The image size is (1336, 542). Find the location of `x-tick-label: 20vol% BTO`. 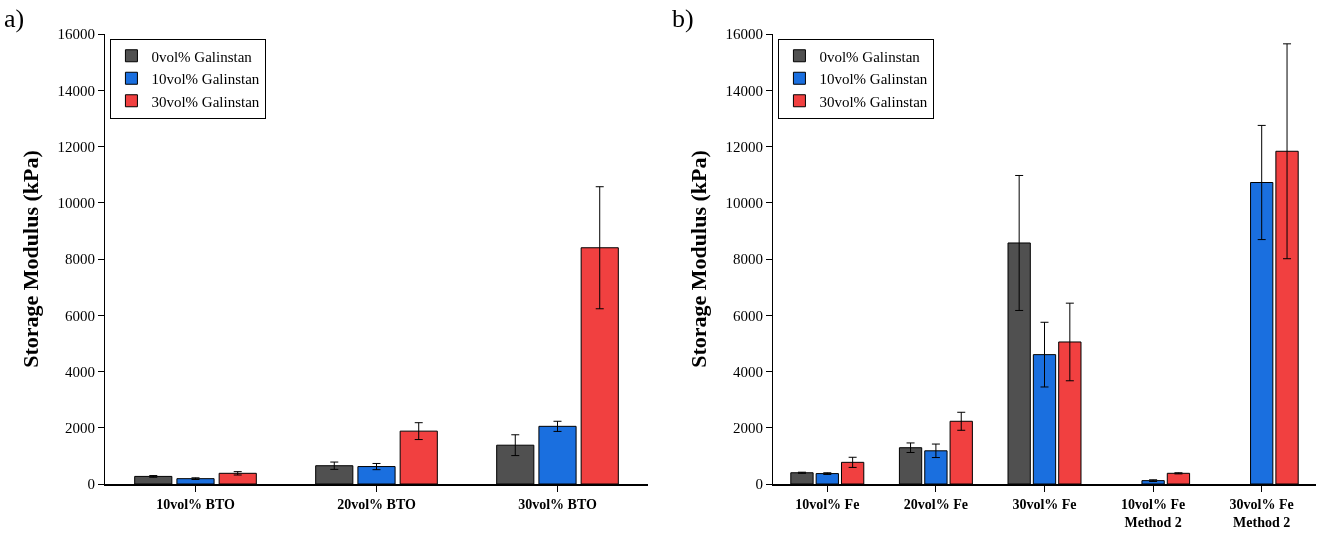

x-tick-label: 20vol% BTO is located at coordinates (376, 504).